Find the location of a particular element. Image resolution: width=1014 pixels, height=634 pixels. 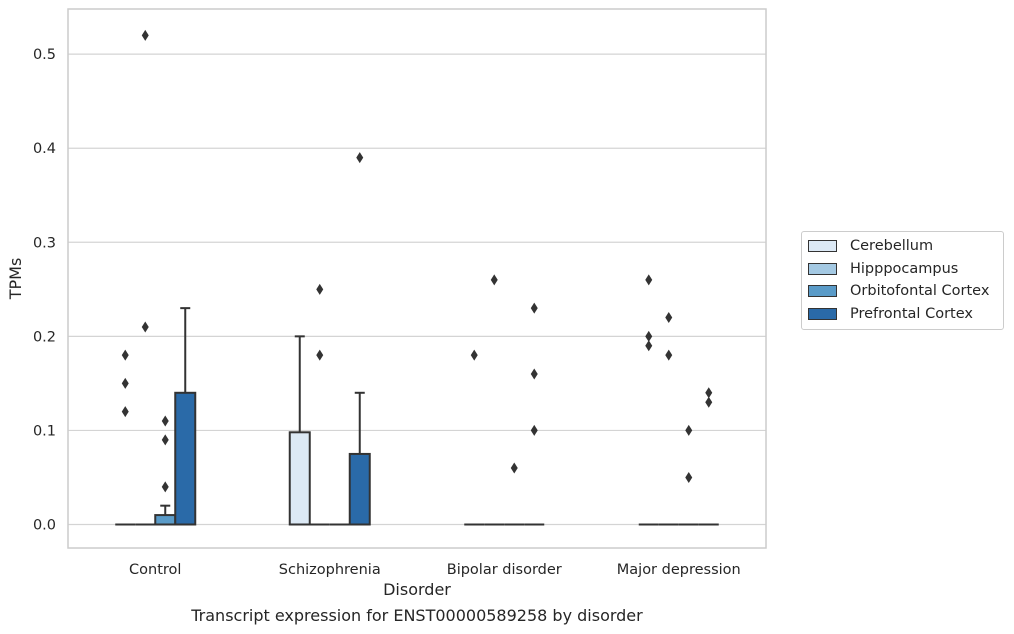

legend-swatch-hippocampus is located at coordinates (822, 268).